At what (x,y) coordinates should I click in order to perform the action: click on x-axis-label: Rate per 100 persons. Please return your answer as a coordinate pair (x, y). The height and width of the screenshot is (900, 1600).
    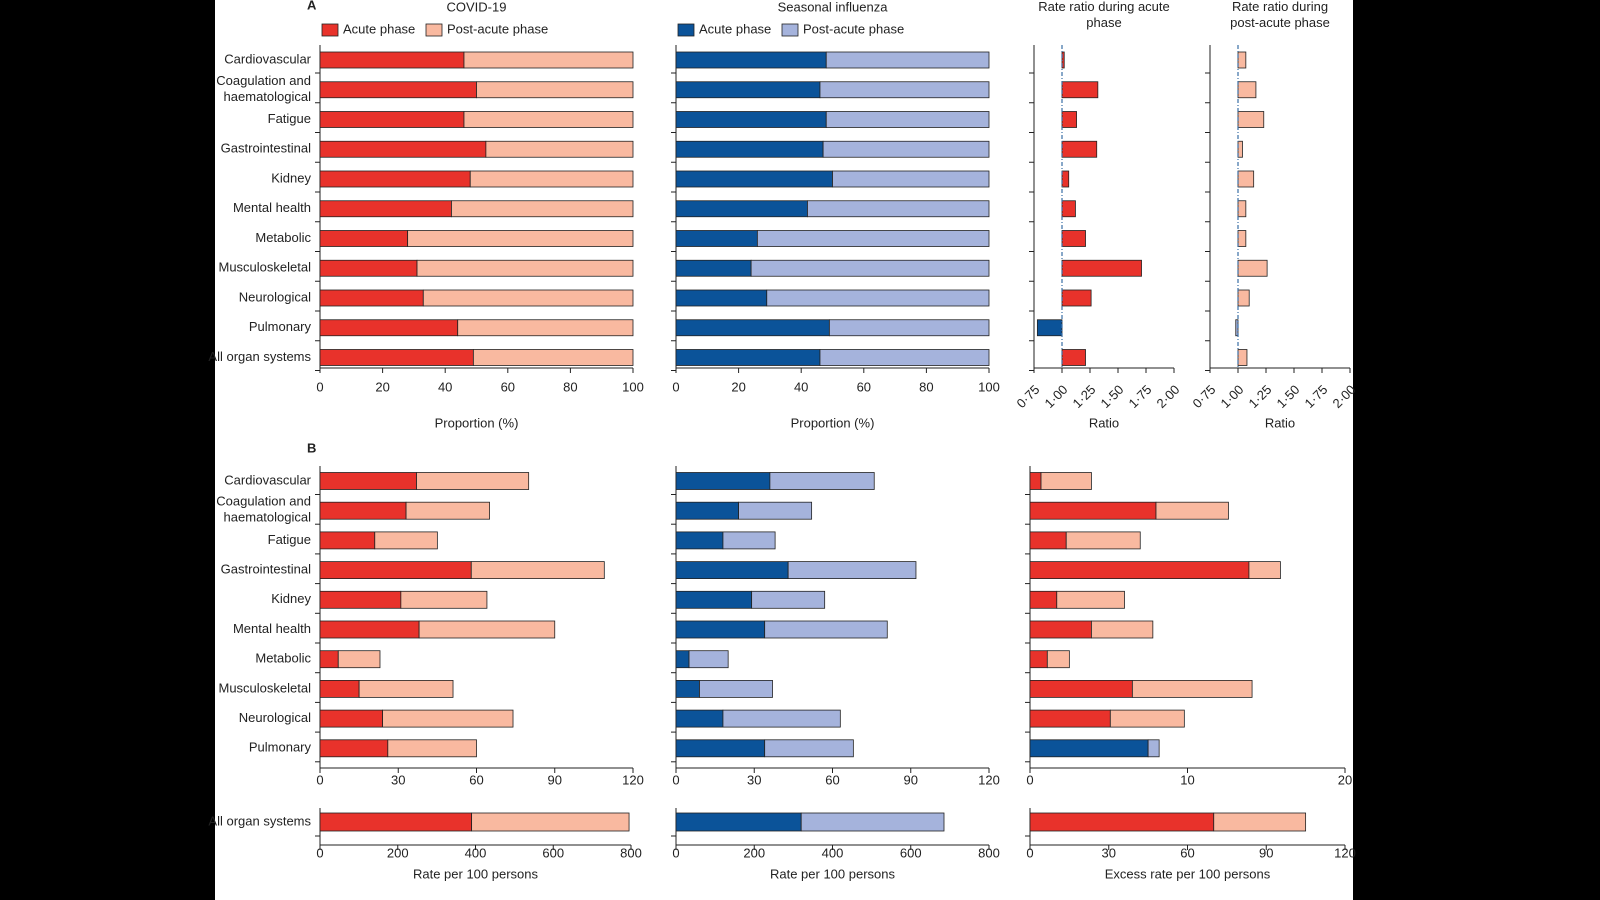
    Looking at the image, I should click on (833, 873).